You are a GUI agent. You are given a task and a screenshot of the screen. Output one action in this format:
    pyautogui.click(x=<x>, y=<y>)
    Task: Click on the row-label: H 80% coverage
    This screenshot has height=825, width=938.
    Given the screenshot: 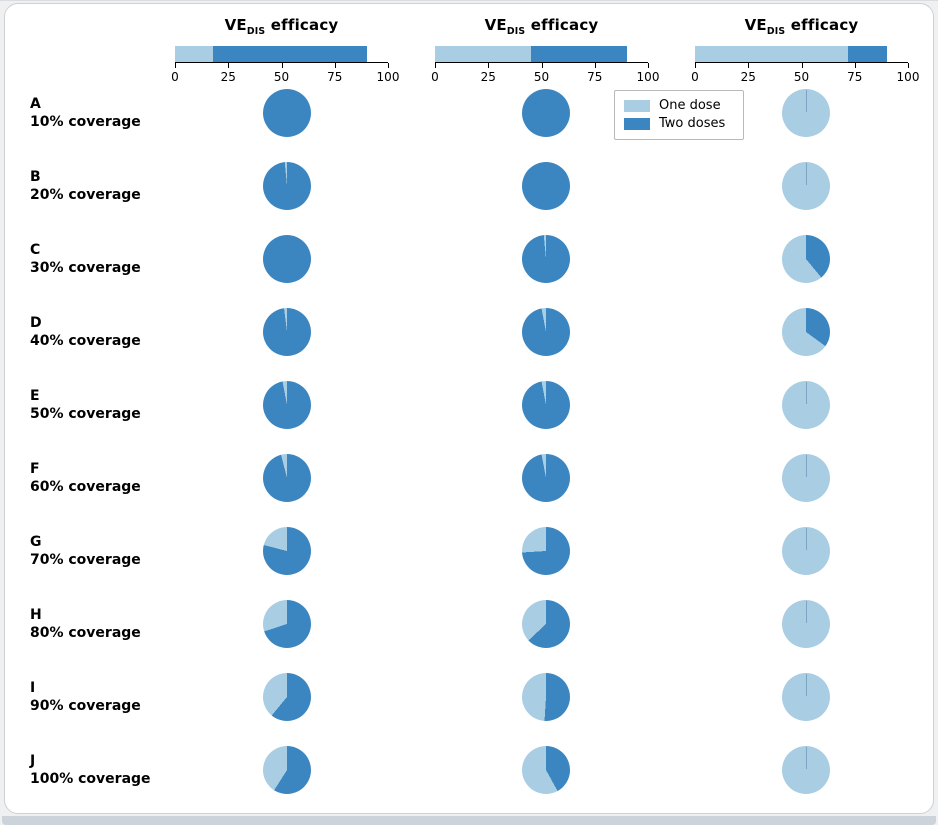 What is the action you would take?
    pyautogui.click(x=85, y=624)
    